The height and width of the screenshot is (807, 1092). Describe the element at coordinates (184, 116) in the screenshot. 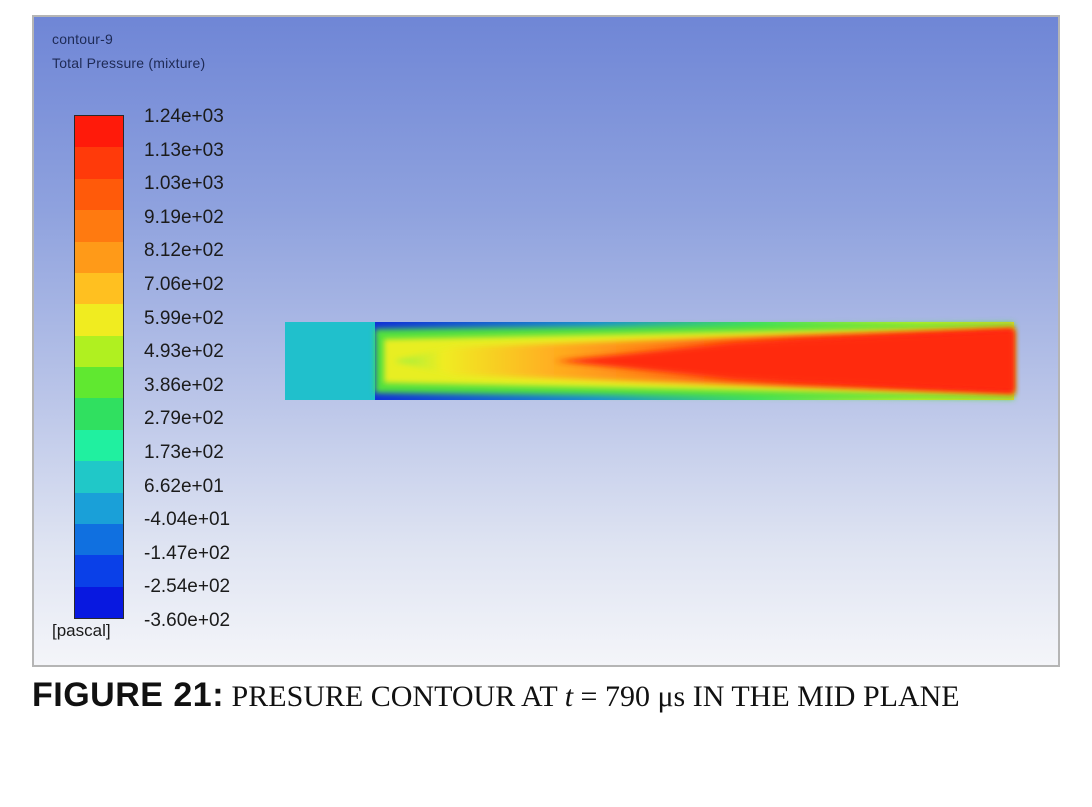

I see `colorbar-tick-label: 1.24e+03` at that location.